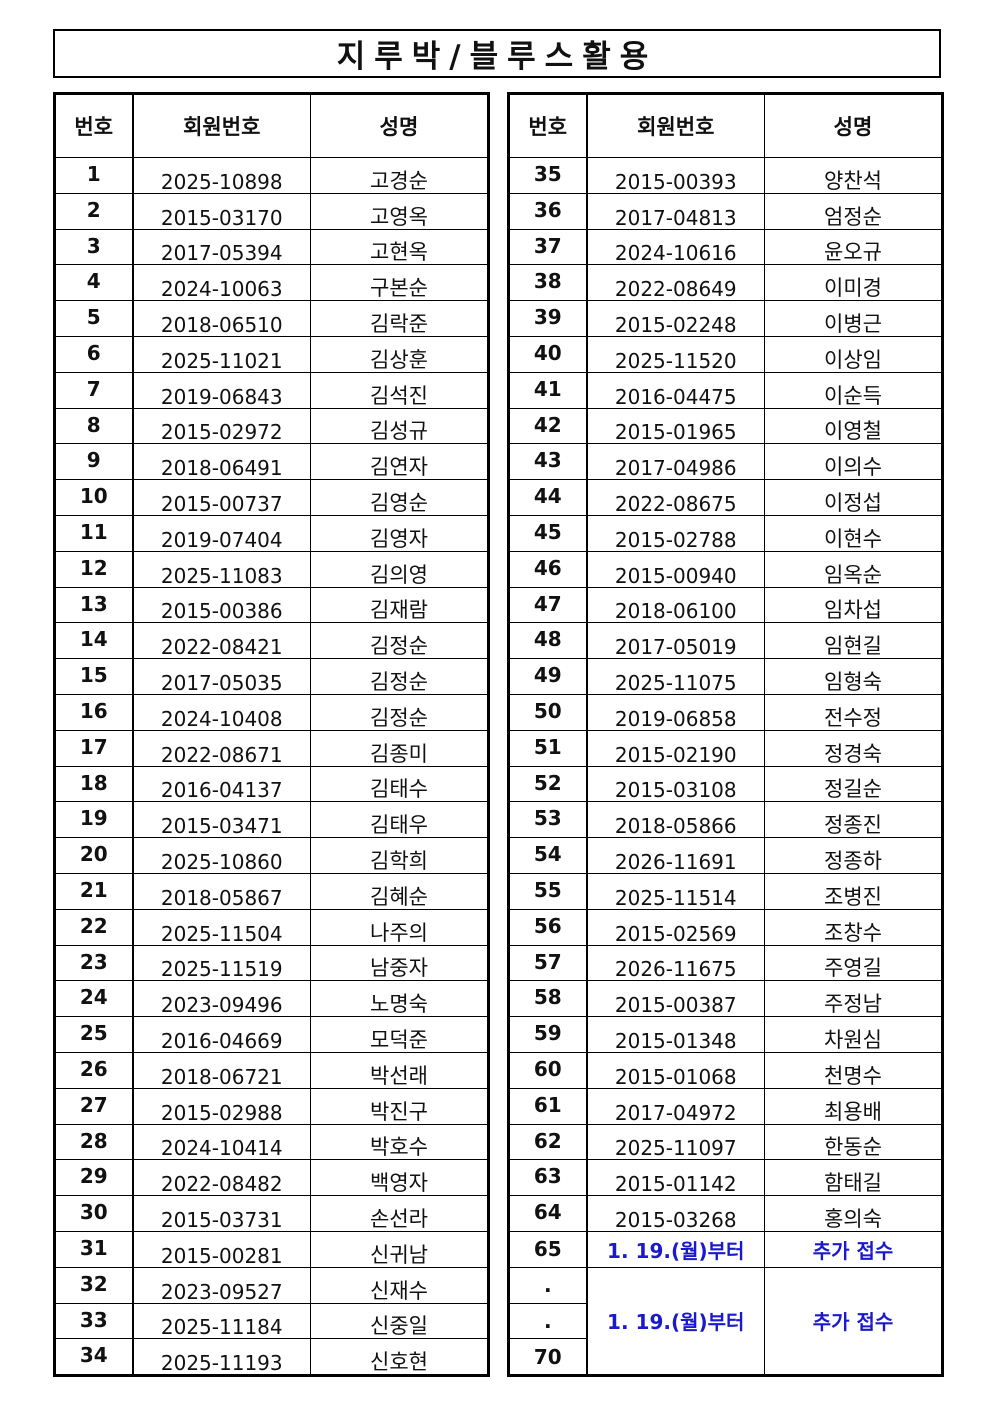 This screenshot has width=992, height=1403. I want to click on row-number: 27, so click(94, 1106).